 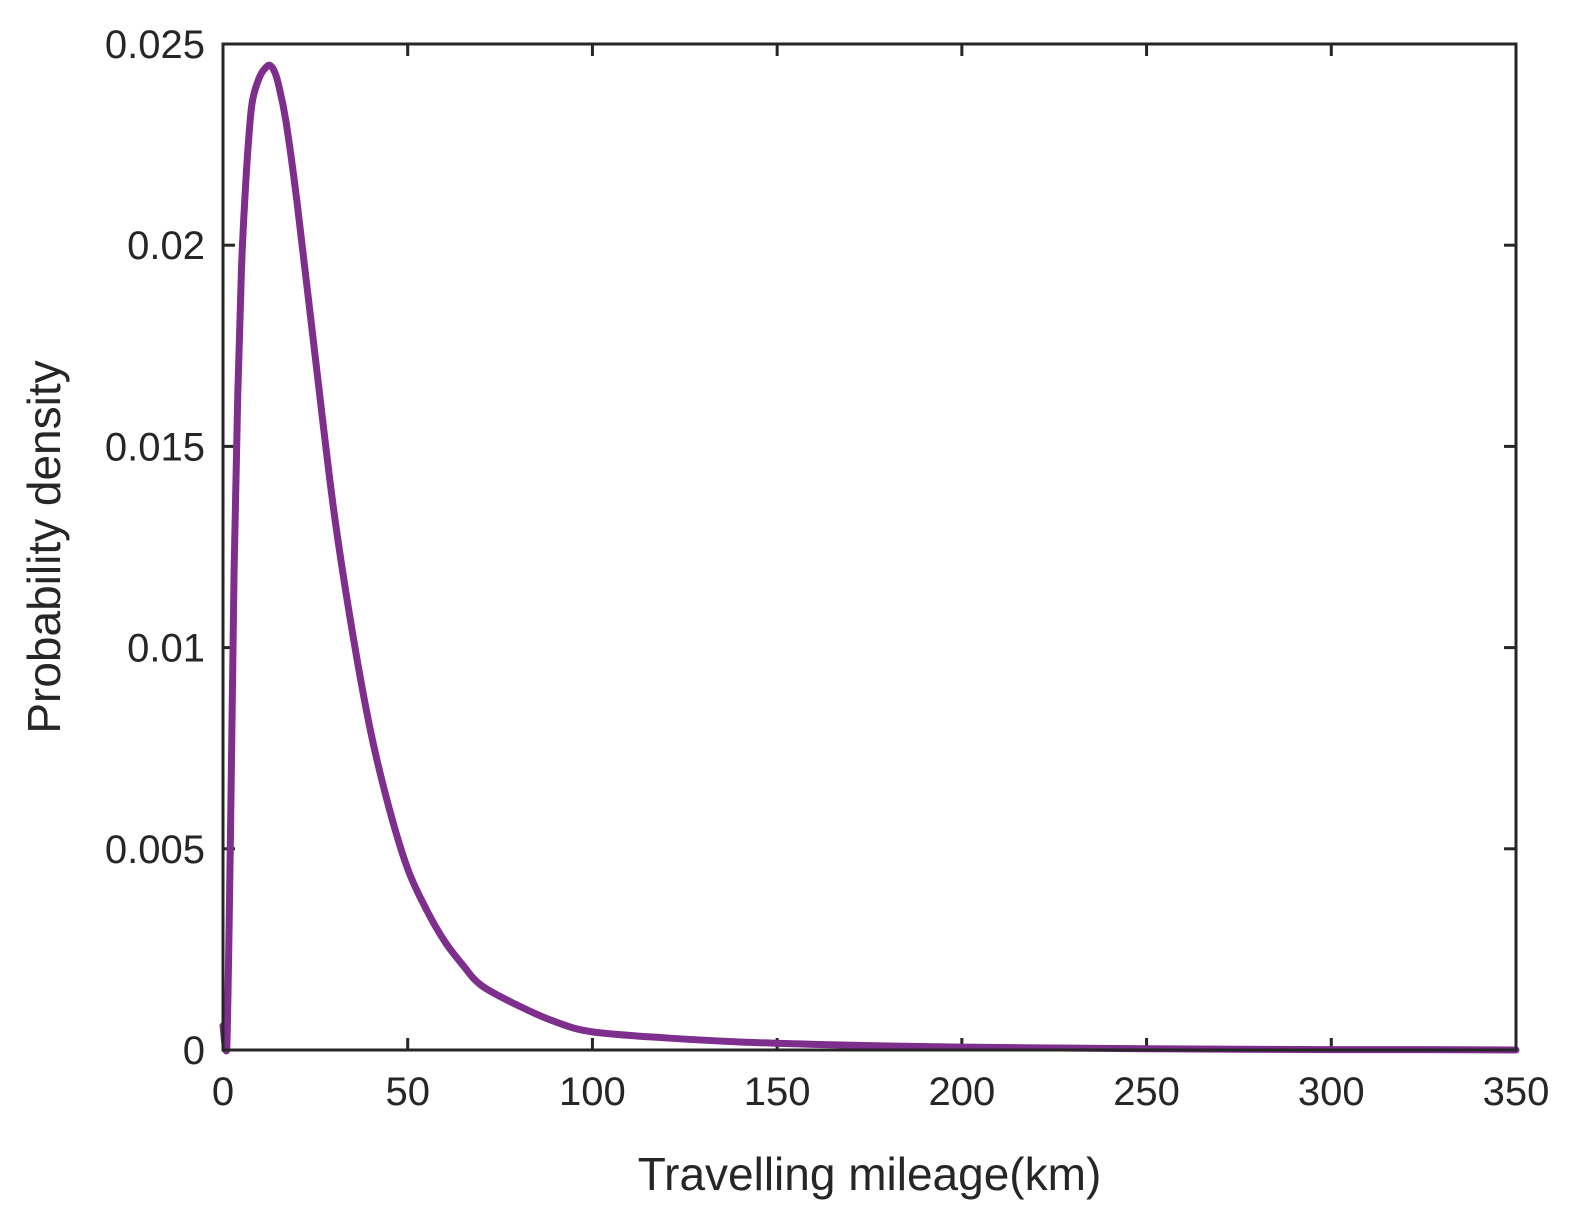 I want to click on y-tick-label: 0.01, so click(x=166, y=649).